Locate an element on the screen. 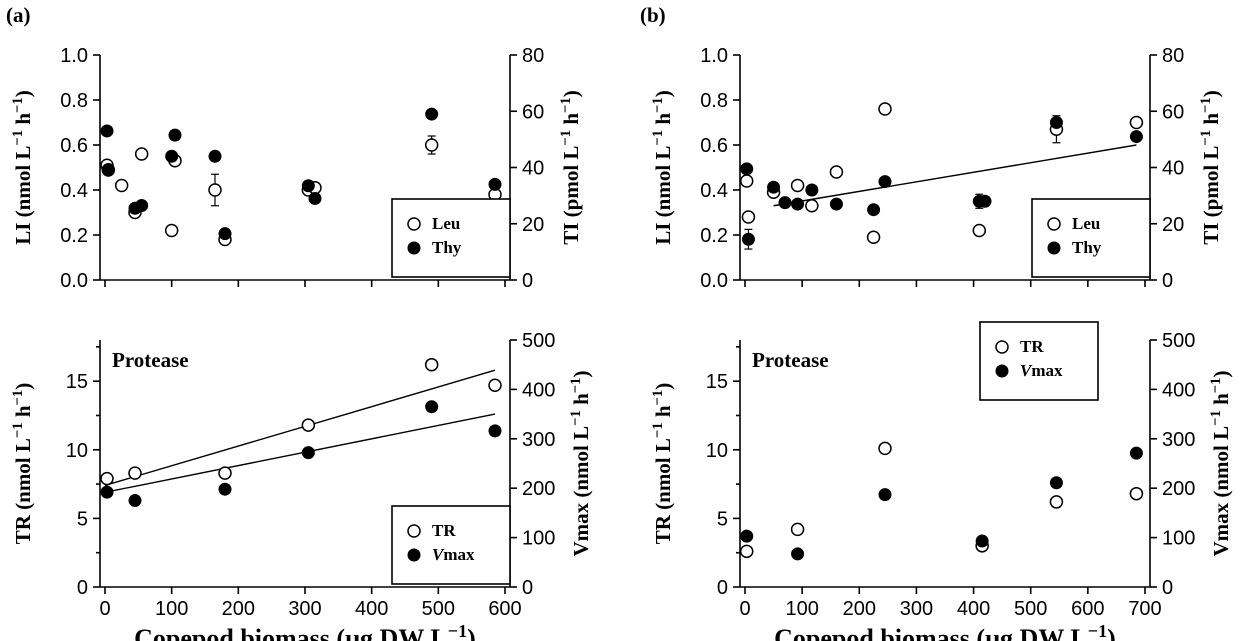 This screenshot has height=641, width=1256. right-y-tick-label: 300 is located at coordinates (1178, 440).